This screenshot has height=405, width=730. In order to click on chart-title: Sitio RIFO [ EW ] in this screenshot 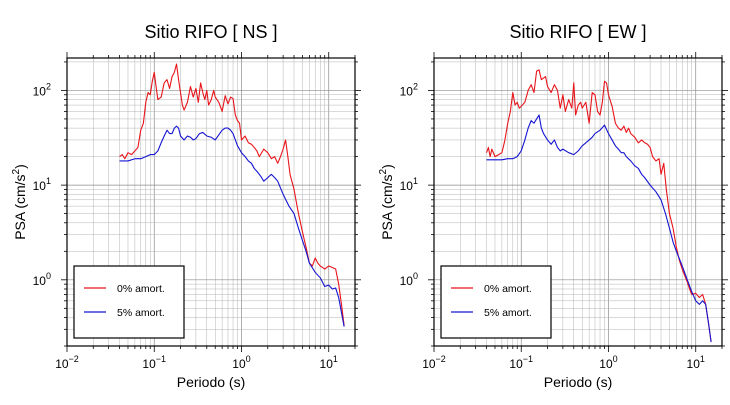, I will do `click(577, 32)`.